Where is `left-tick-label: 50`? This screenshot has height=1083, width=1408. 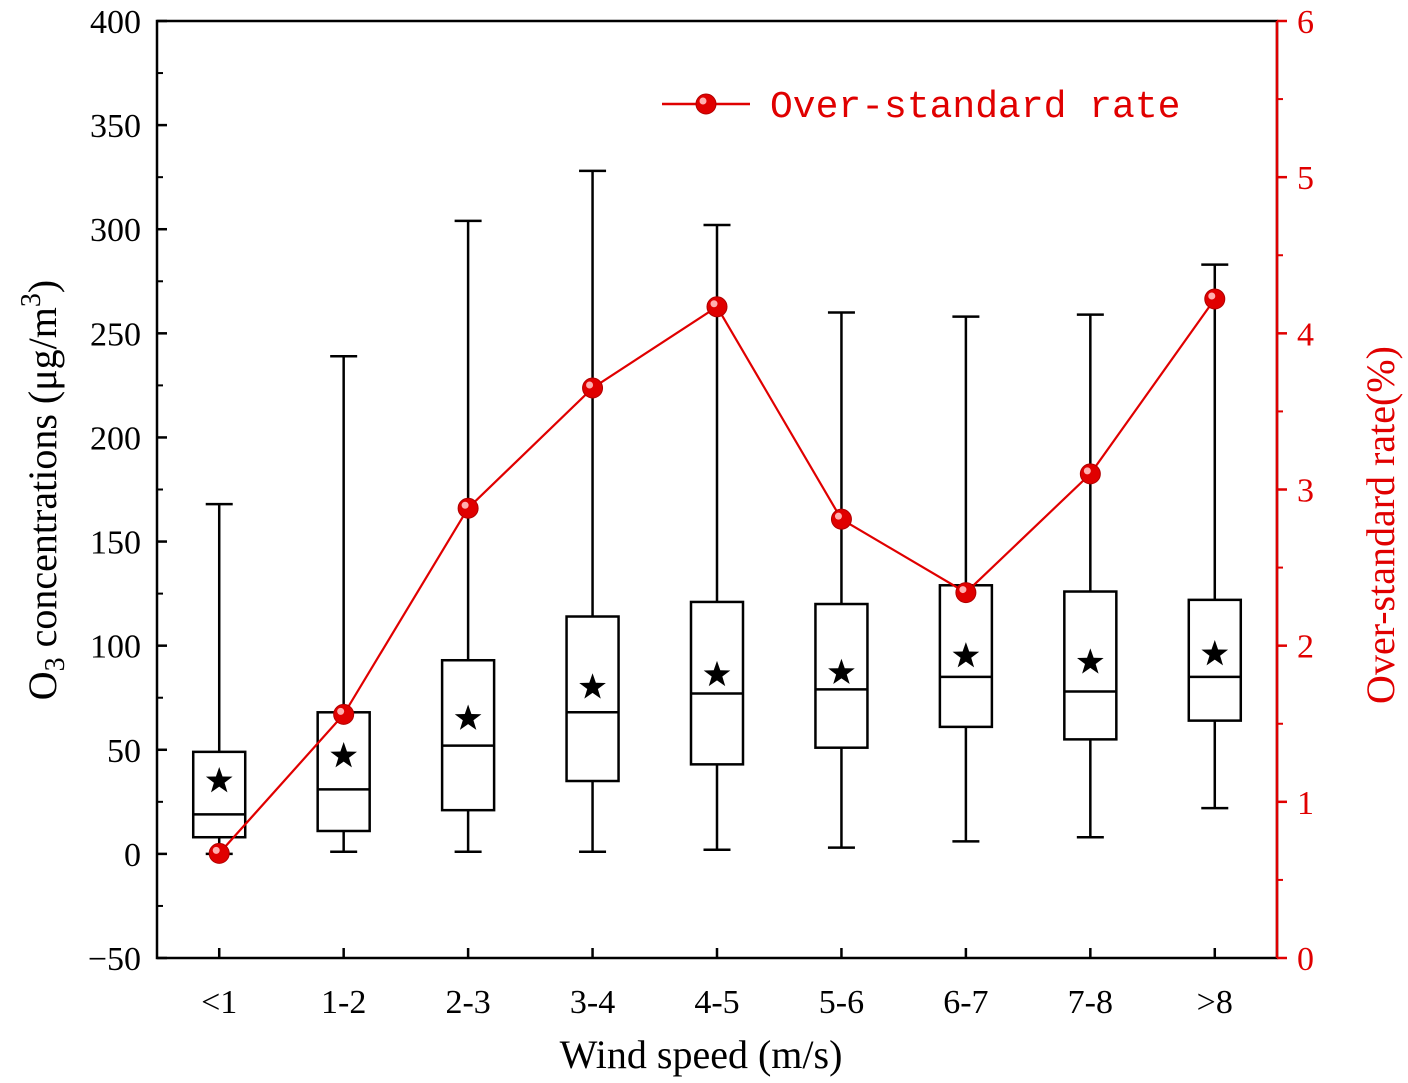
left-tick-label: 50 is located at coordinates (124, 751).